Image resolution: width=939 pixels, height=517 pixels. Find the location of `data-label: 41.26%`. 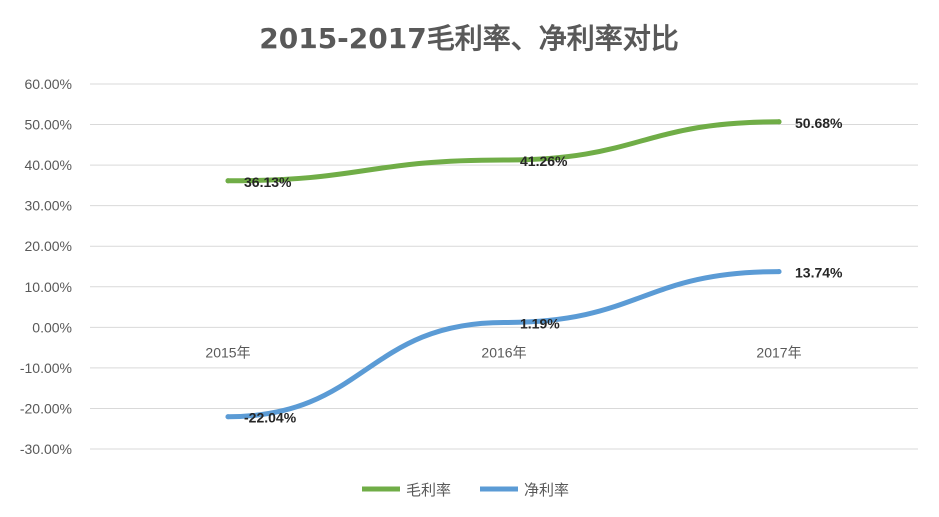

data-label: 41.26% is located at coordinates (544, 161).